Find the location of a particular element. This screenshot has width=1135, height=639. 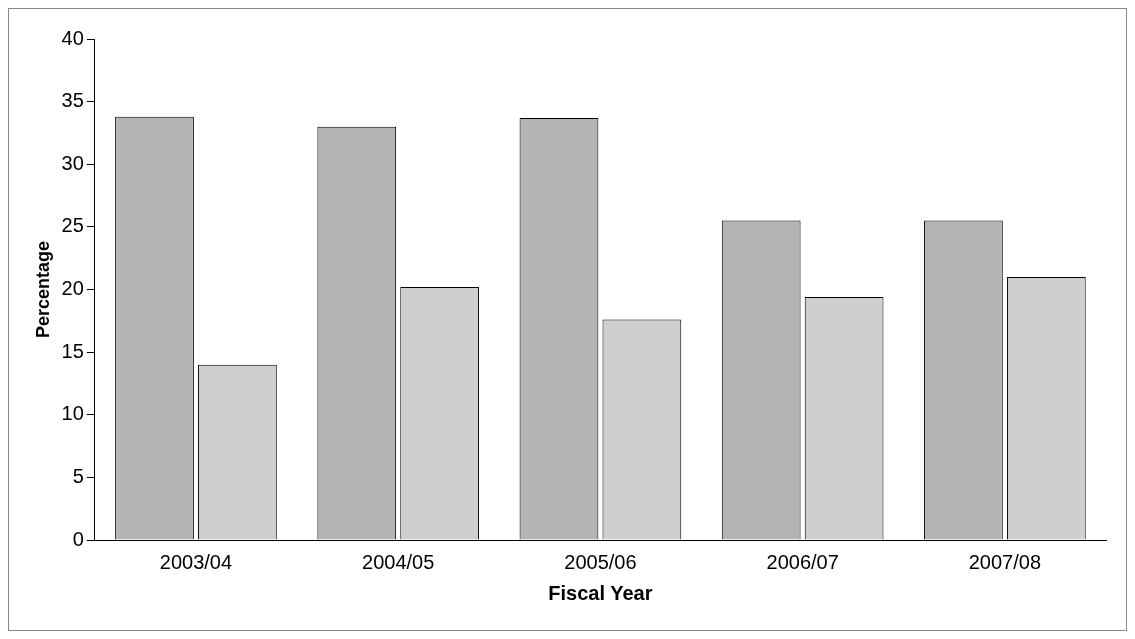

y-tick-label: 15 is located at coordinates (72, 350).